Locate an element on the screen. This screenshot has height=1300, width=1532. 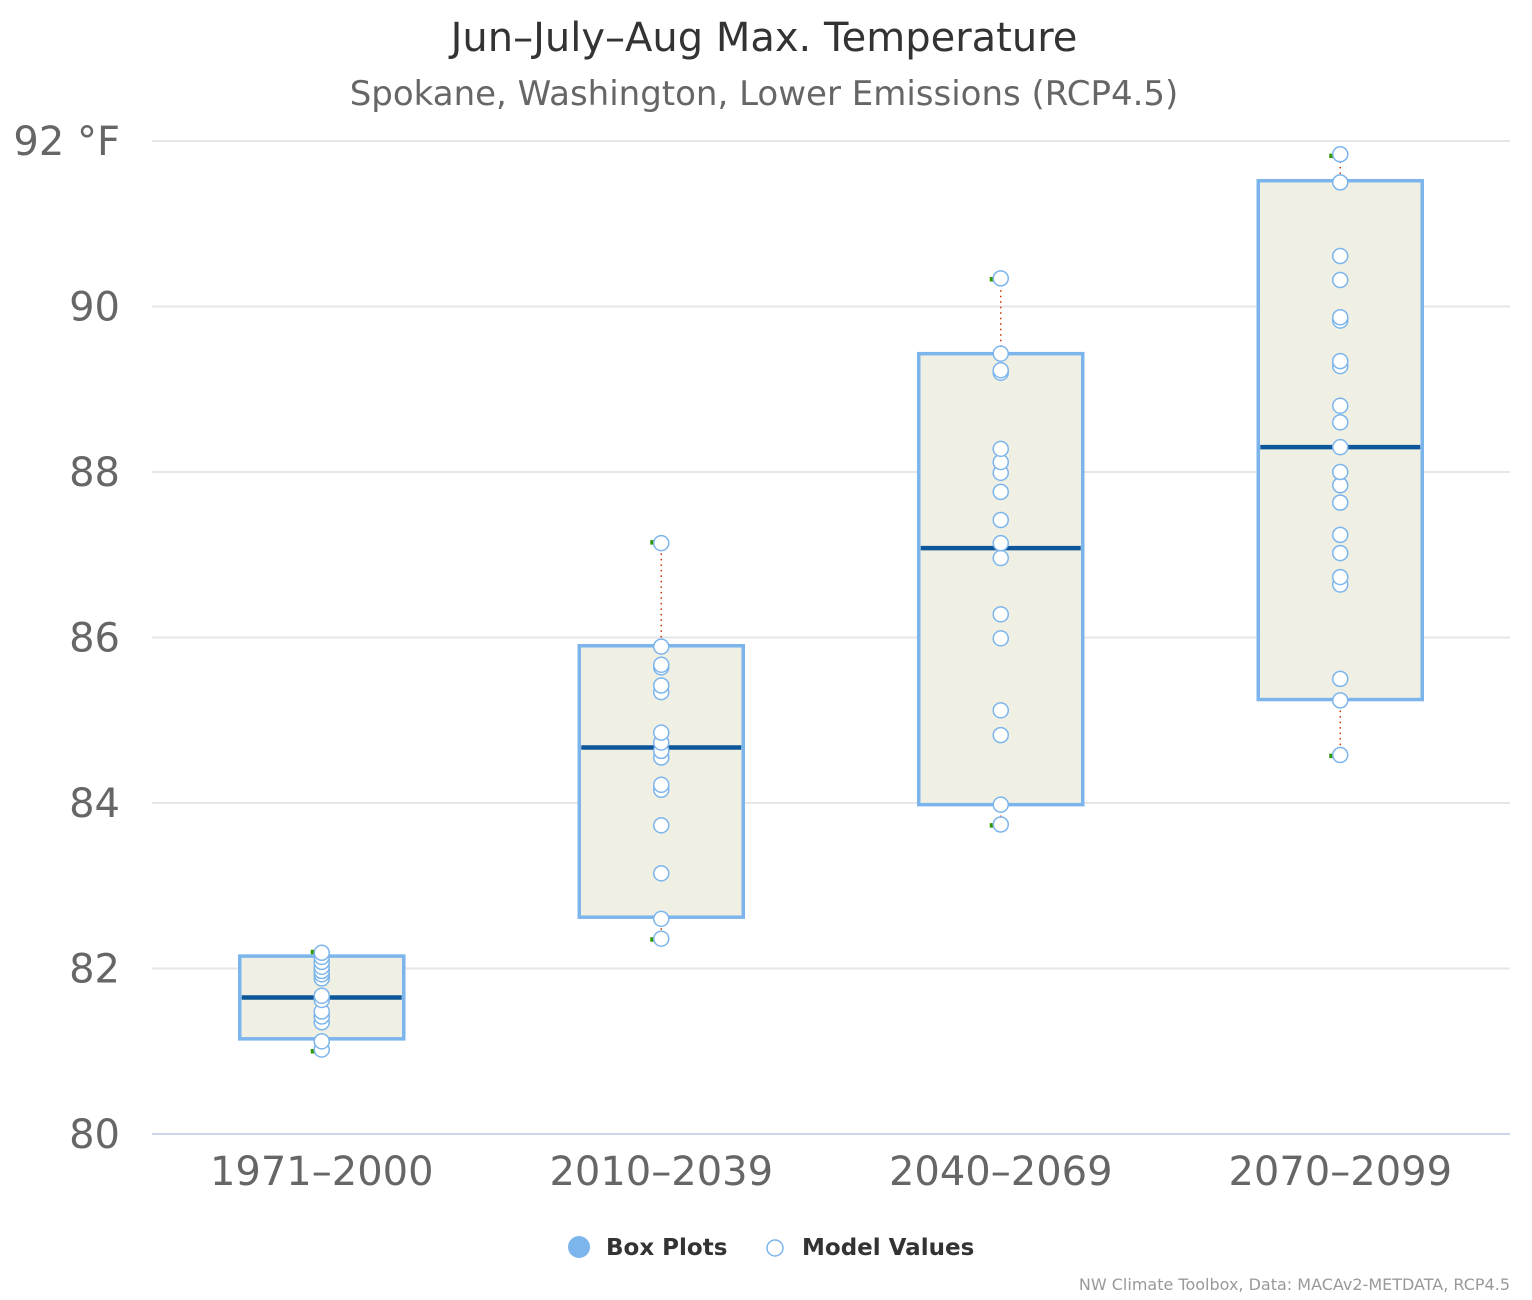
legend-model-values-symbol is located at coordinates (775, 1248).